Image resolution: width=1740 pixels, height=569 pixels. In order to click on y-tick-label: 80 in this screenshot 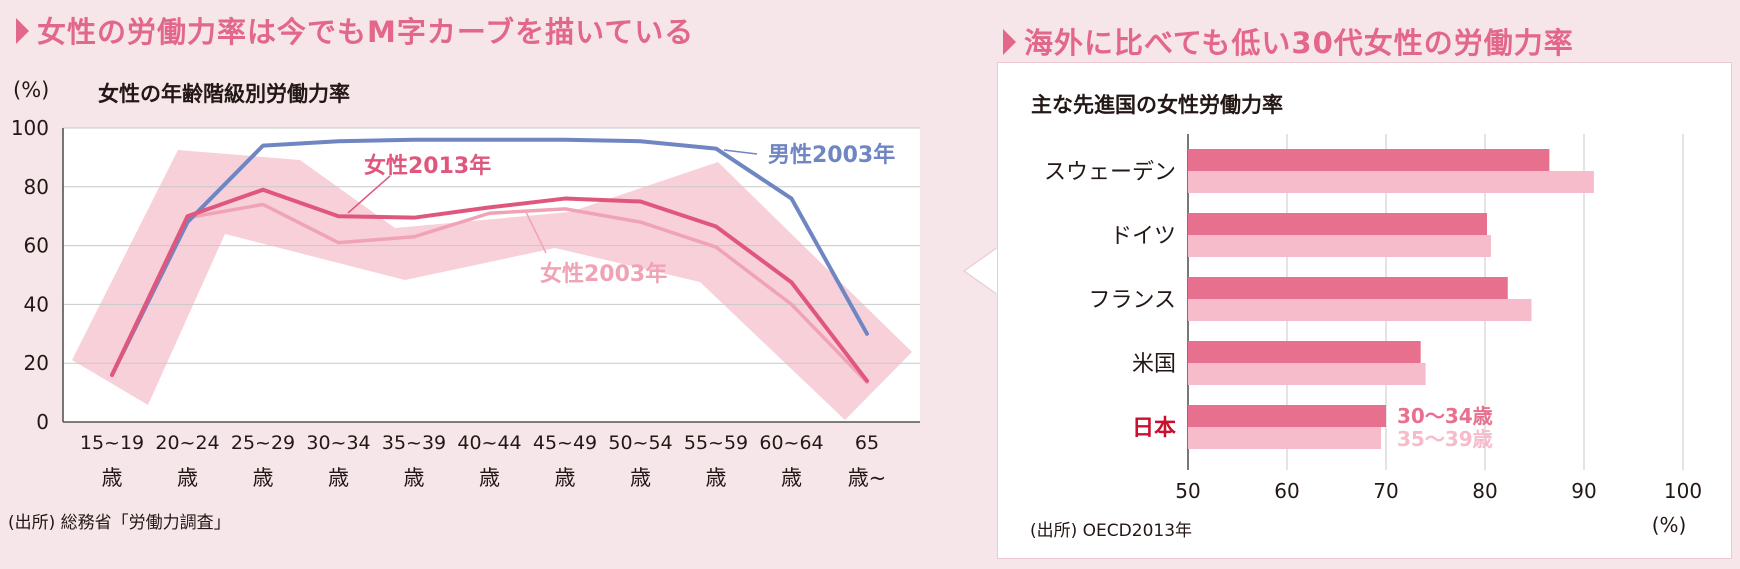, I will do `click(36, 187)`.